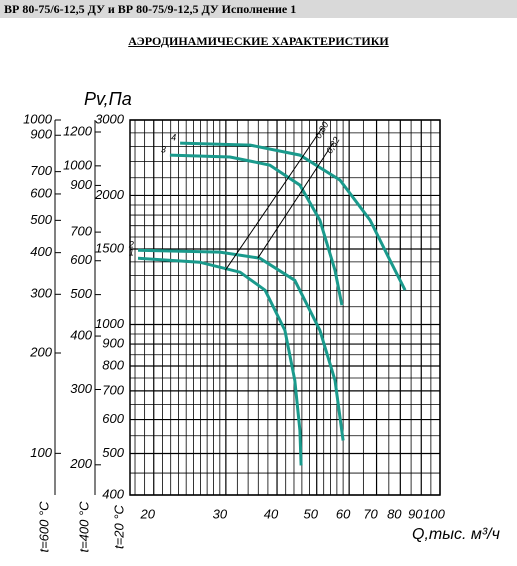  I want to click on y-tick-label: 400, so click(113, 493).